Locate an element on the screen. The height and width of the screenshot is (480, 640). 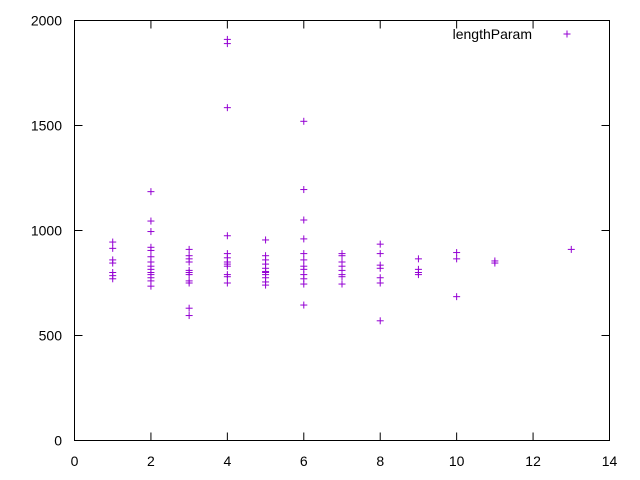
y-tick-label: 1500 is located at coordinates (46, 126).